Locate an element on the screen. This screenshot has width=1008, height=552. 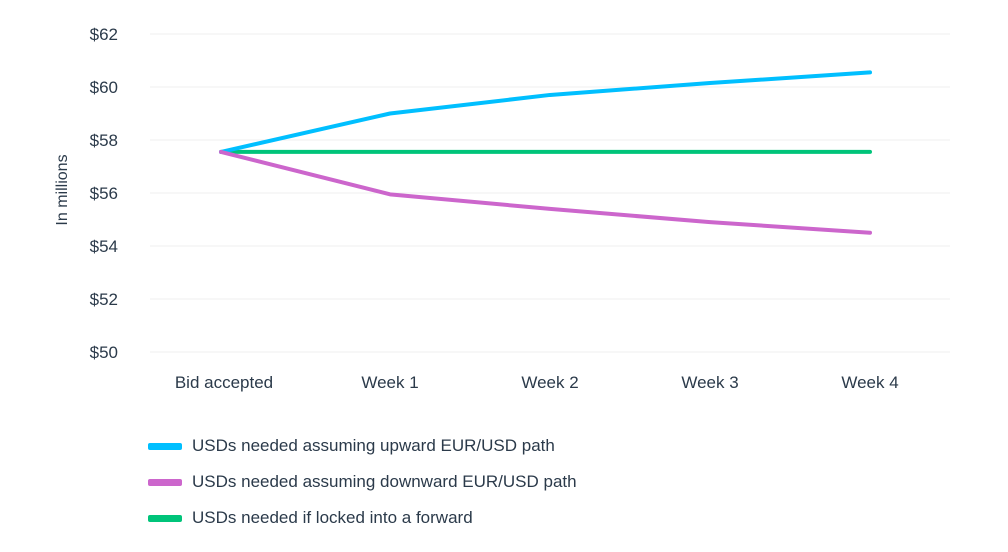
y-tick-label: $60 is located at coordinates (104, 87).